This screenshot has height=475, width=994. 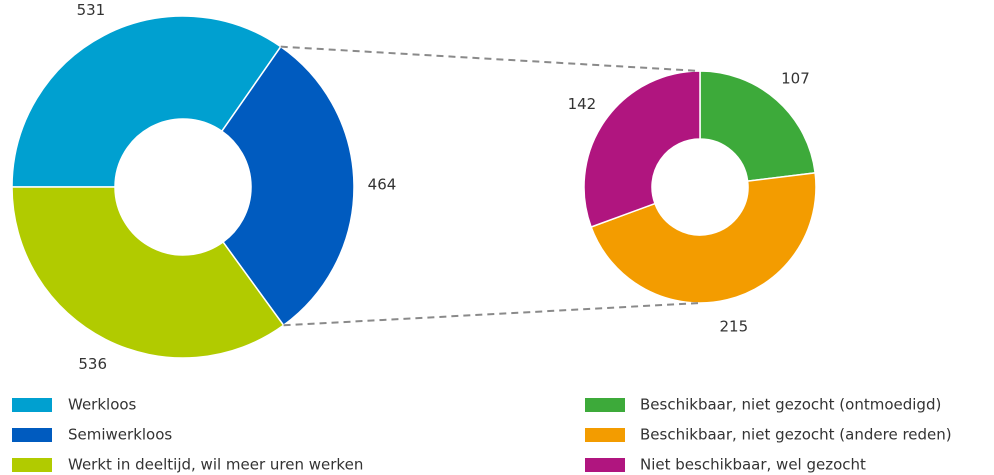 What do you see at coordinates (753, 465) in the screenshot?
I see `legend-label: Niet beschikbaar, wel gezocht` at bounding box center [753, 465].